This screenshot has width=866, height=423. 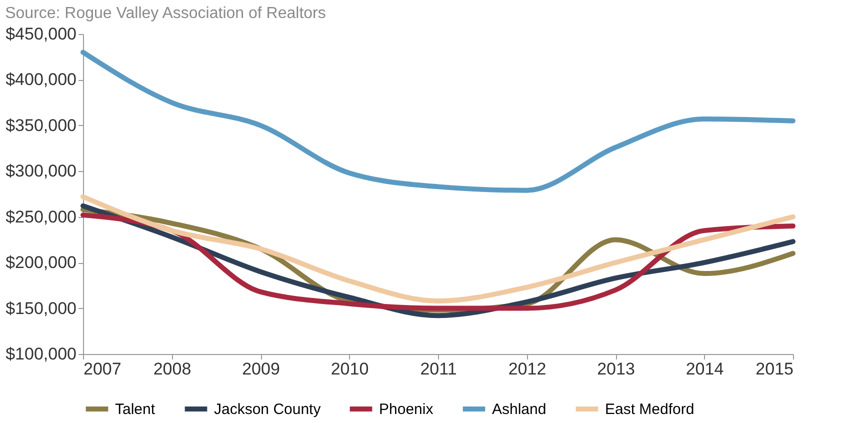 I want to click on y-tick-label: $450,000, so click(x=41, y=34).